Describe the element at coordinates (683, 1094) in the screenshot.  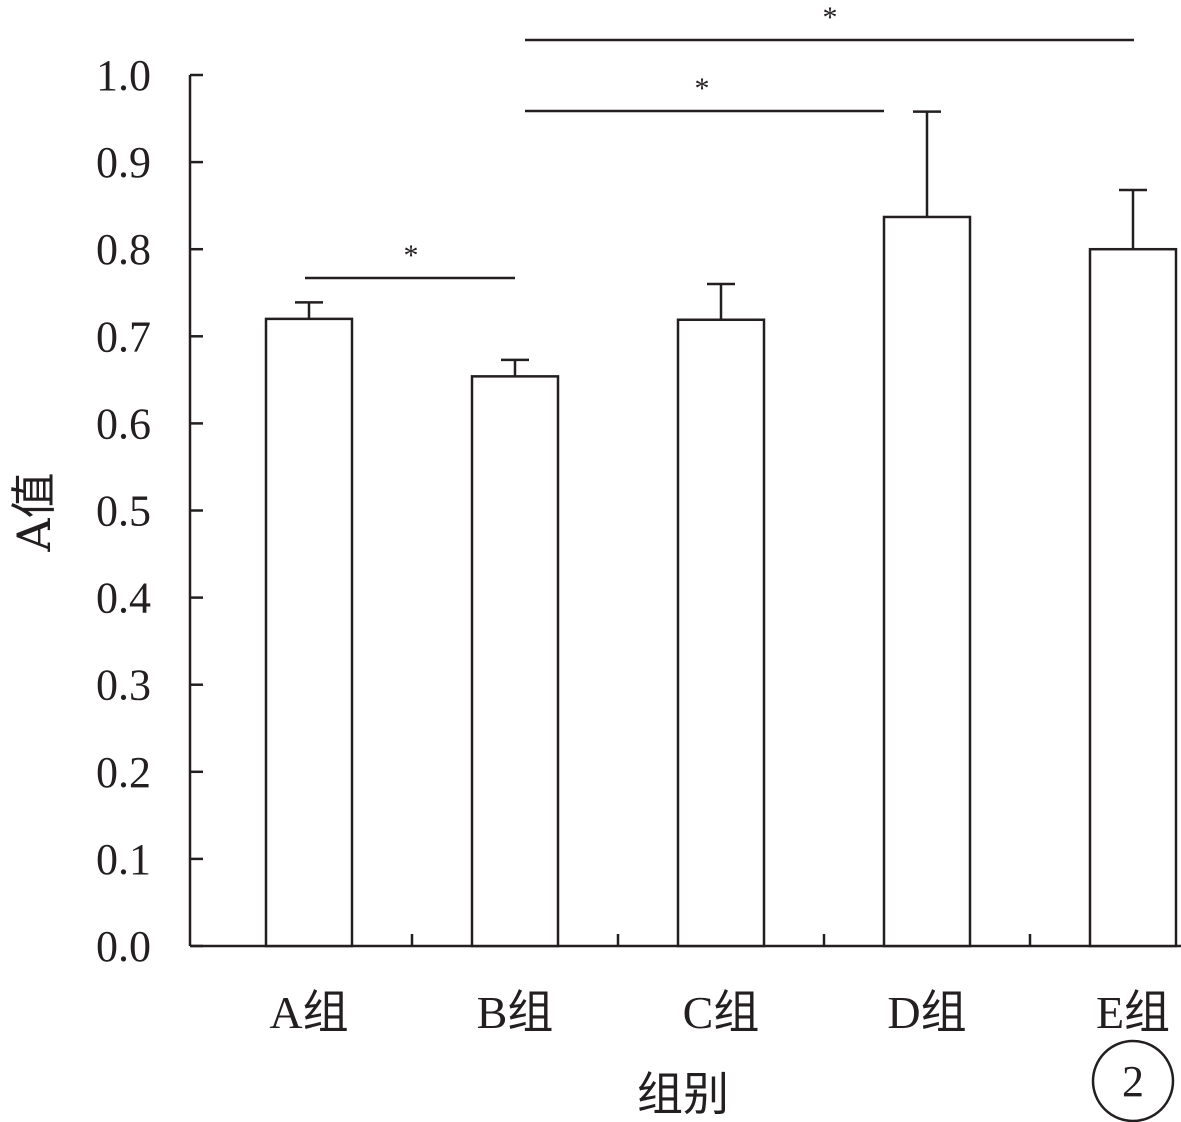
I see `x-axis-title: 组别` at that location.